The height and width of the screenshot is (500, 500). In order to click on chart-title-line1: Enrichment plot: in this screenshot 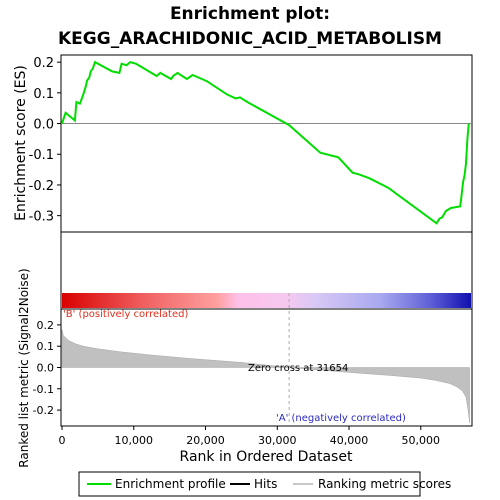, I will do `click(250, 14)`.